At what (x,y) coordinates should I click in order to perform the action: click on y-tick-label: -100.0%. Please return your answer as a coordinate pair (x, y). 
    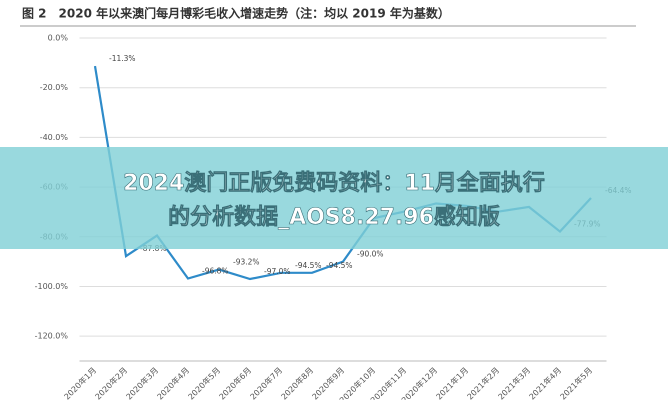
    Looking at the image, I should click on (52, 286).